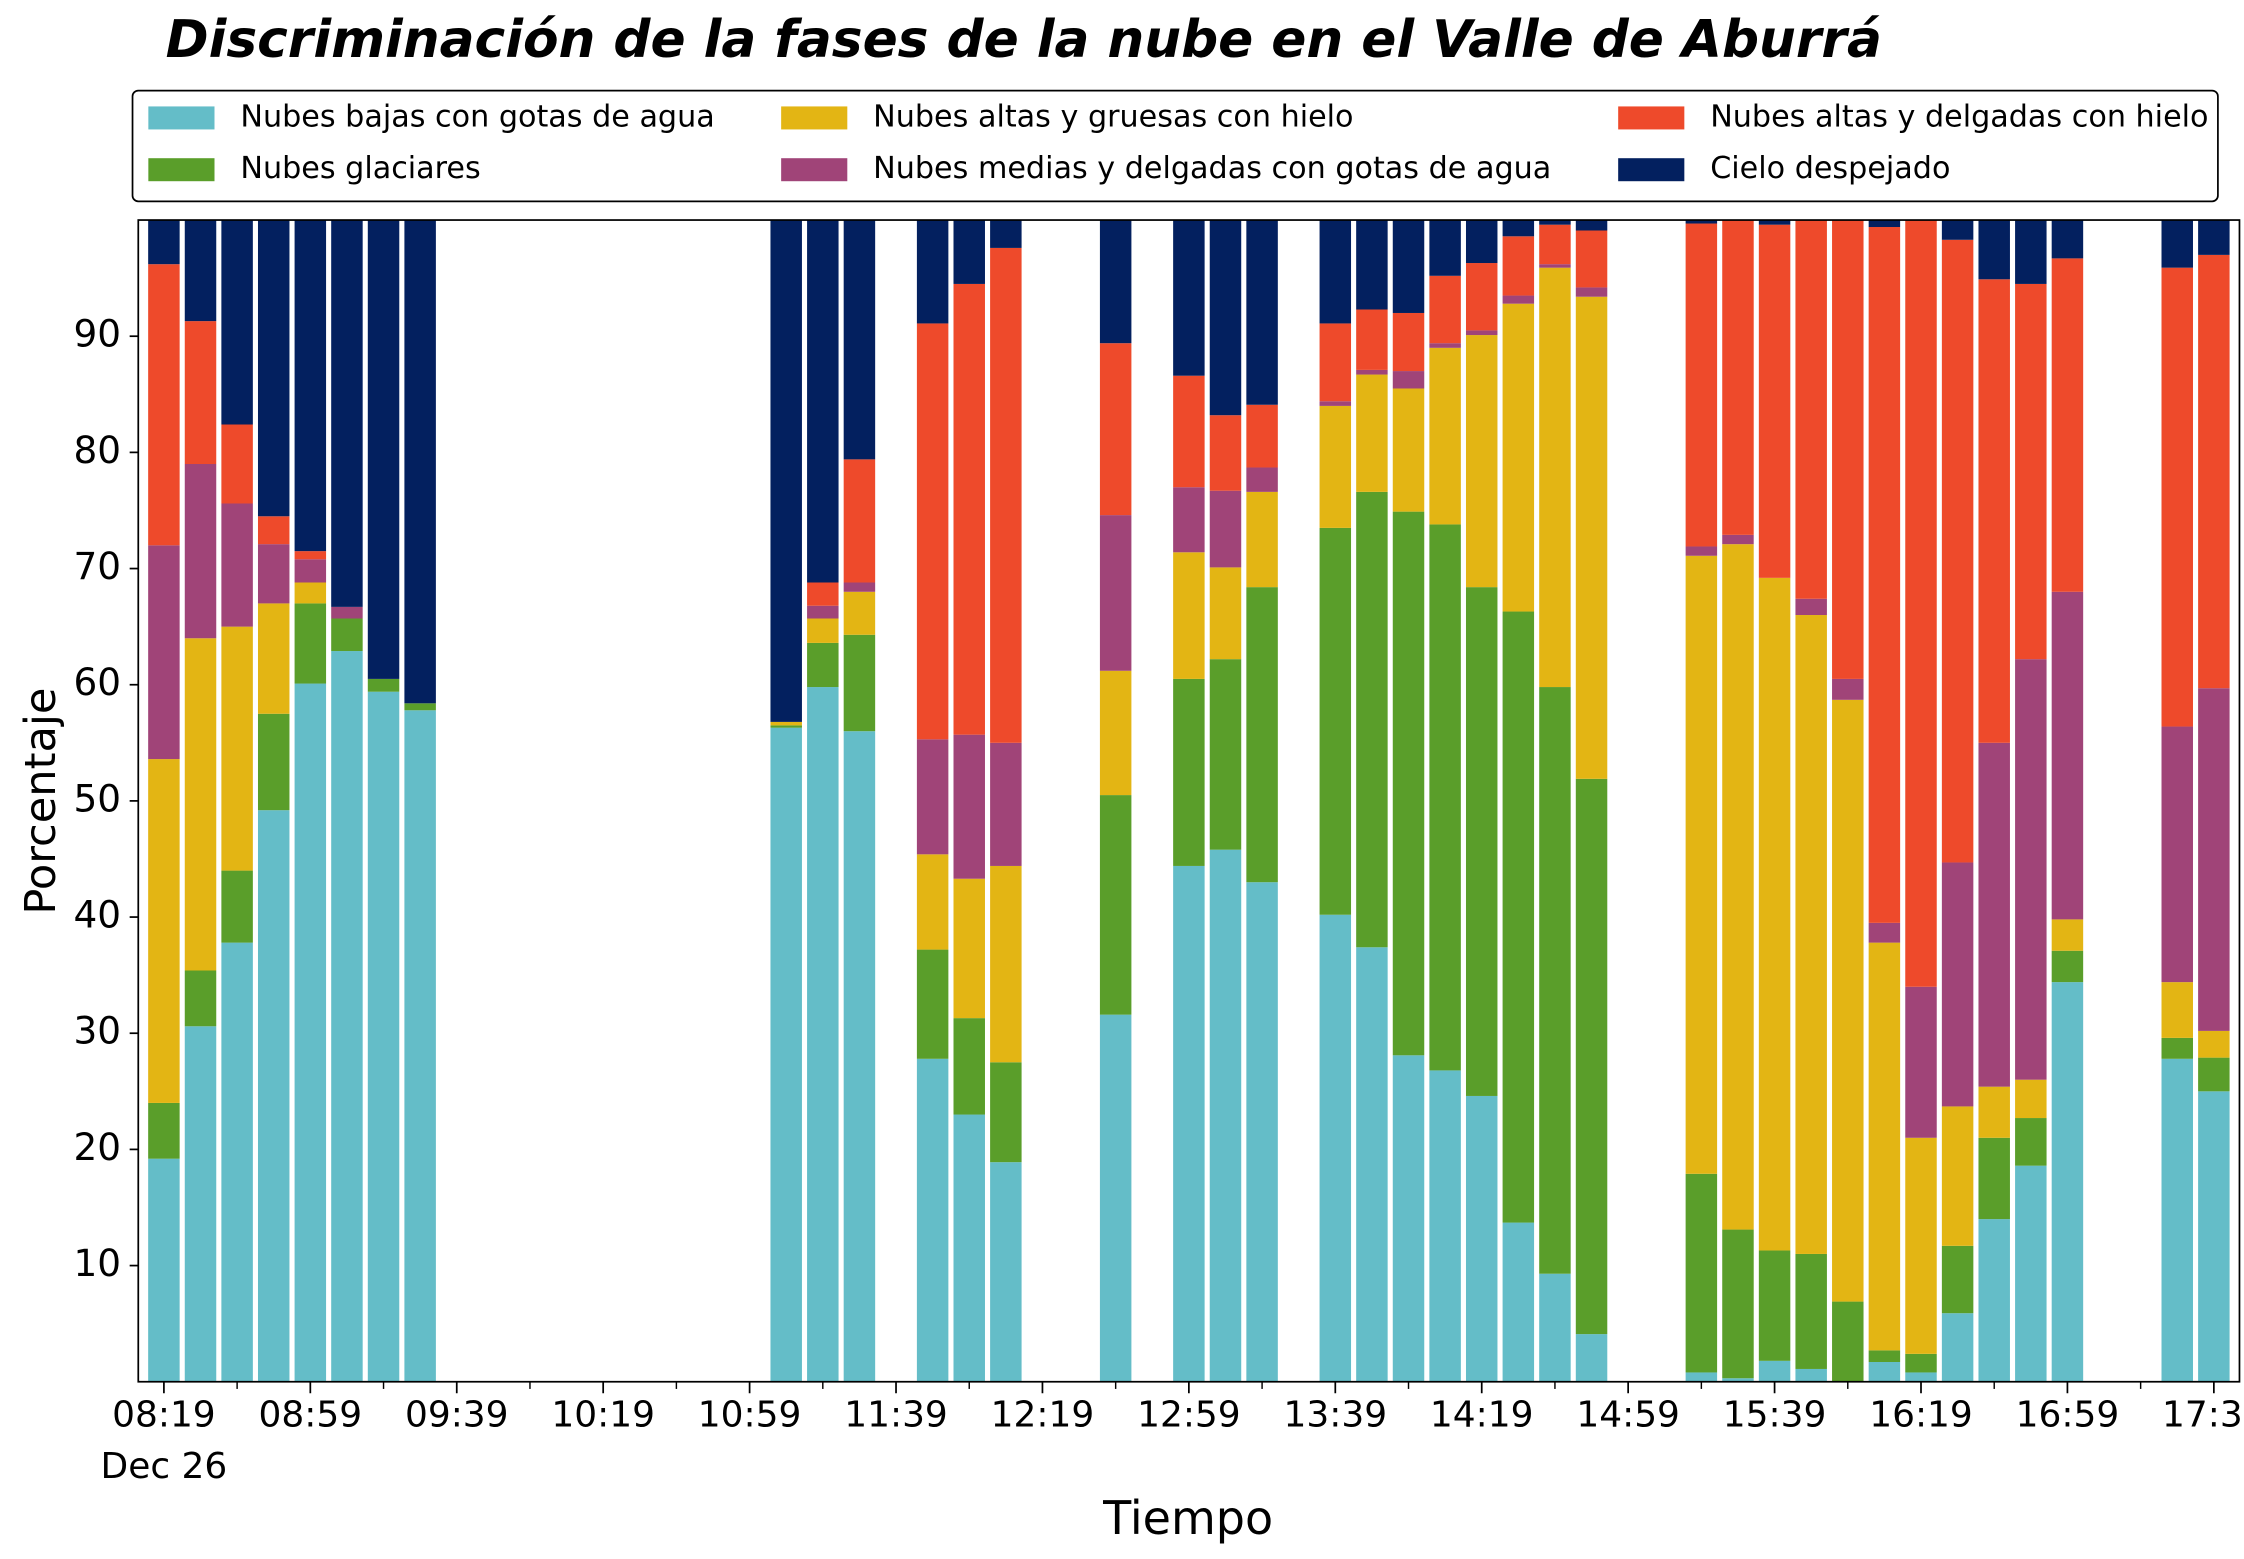  Describe the element at coordinates (164, 1466) in the screenshot. I see `x-tick-sublabel: Dec 26` at that location.